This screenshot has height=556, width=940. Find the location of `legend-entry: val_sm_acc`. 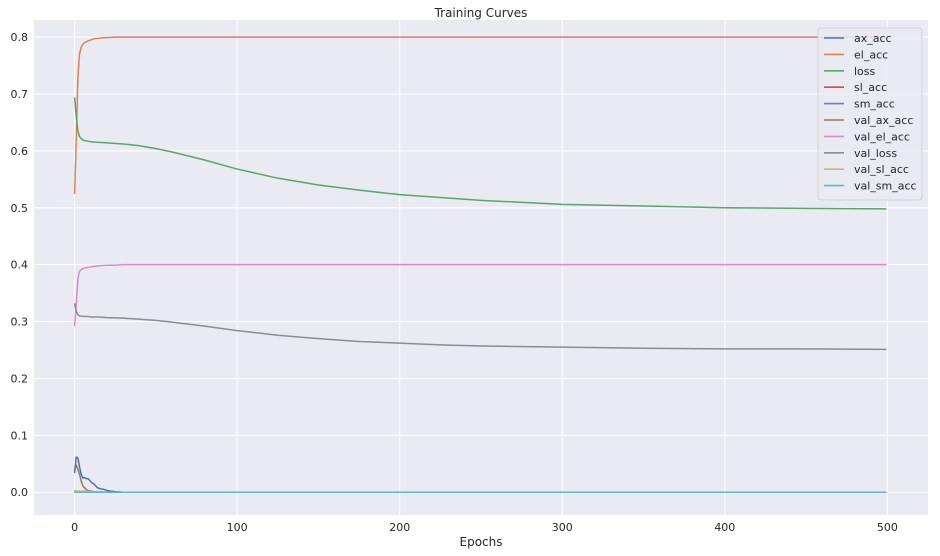

legend-entry: val_sm_acc is located at coordinates (870, 186).